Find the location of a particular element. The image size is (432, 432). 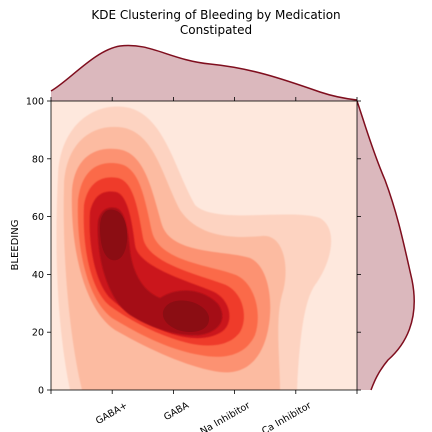

right-marginal-kde is located at coordinates (385, 245).